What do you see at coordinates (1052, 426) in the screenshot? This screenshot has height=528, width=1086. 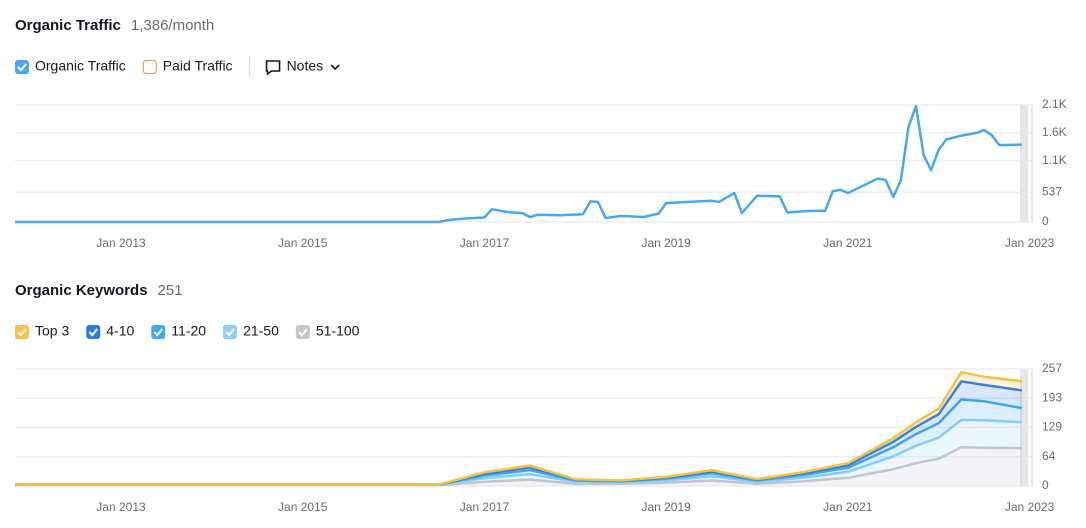 I see `y-tick-label: 129` at bounding box center [1052, 426].